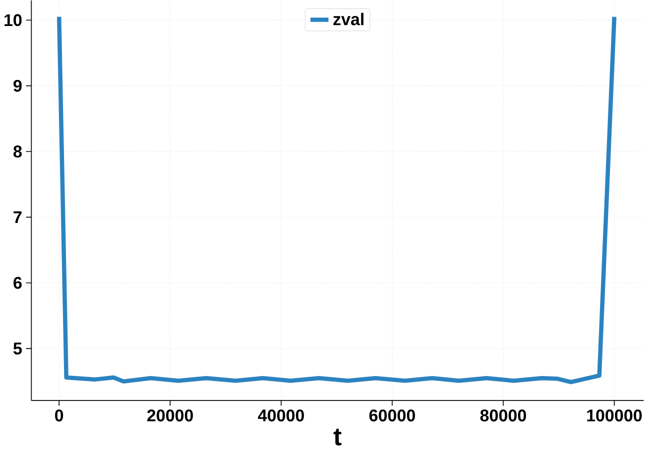 The height and width of the screenshot is (449, 646). Describe the element at coordinates (17, 152) in the screenshot. I see `y-tick-label: 8` at that location.